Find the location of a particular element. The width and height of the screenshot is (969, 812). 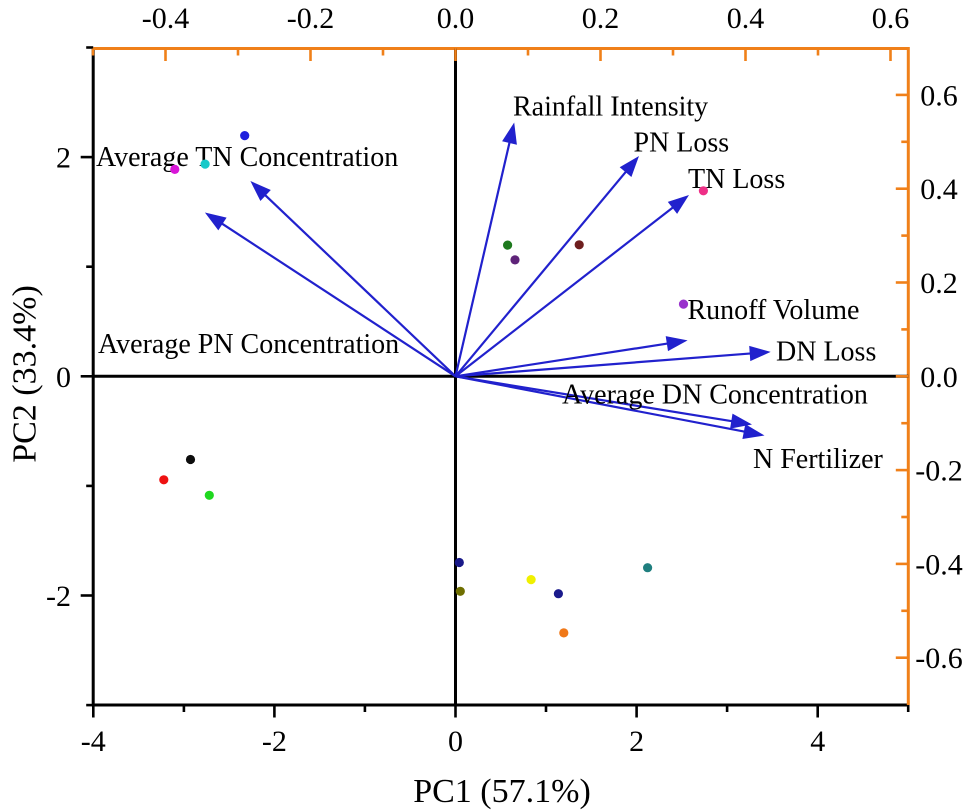

svg-text: -0.6 is located at coordinates (939, 658).